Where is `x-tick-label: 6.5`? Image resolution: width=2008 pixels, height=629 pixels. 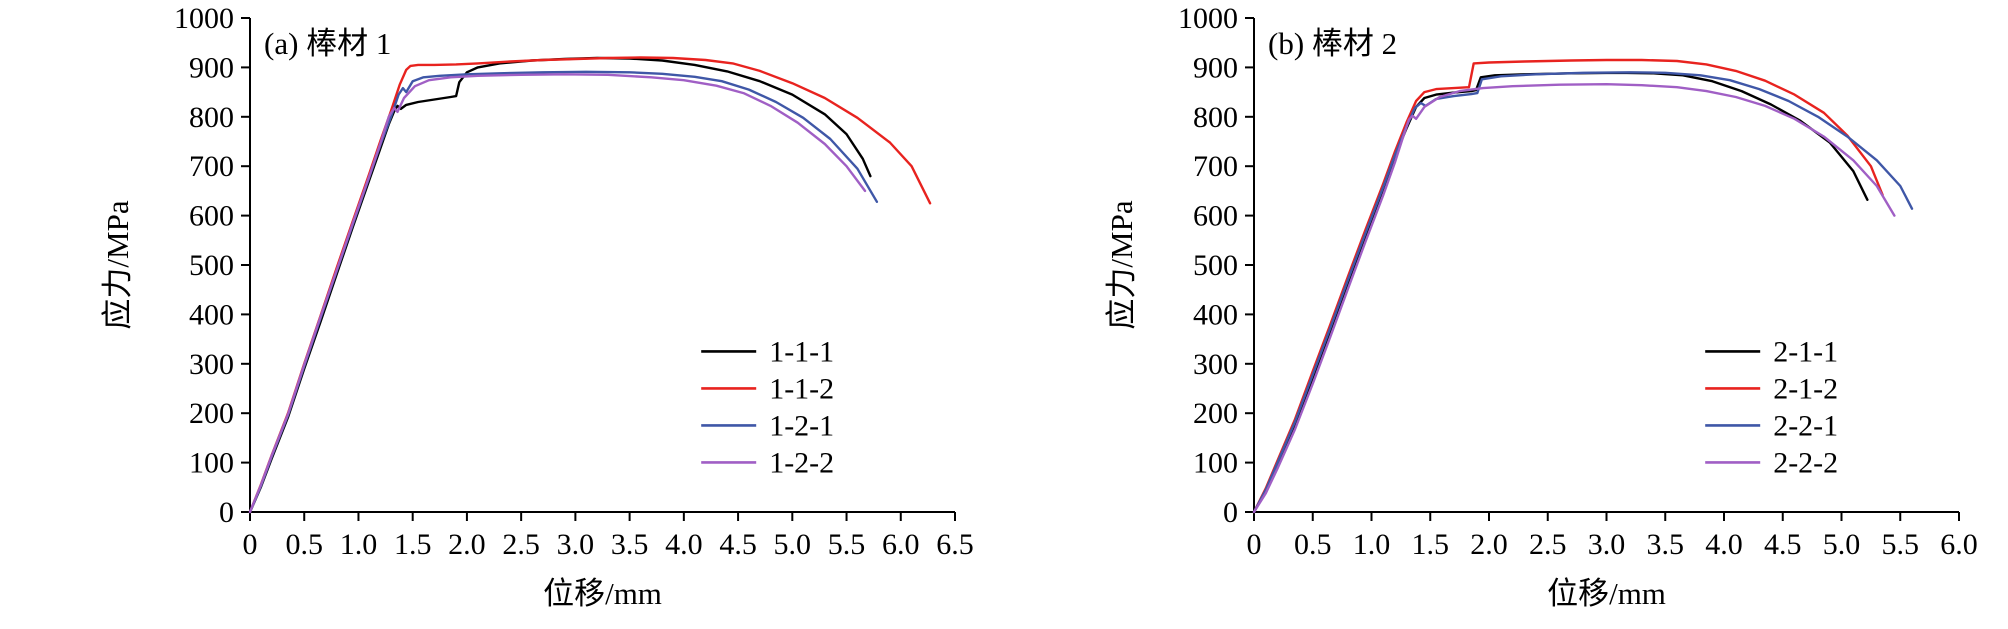
x-tick-label: 6.5 is located at coordinates (955, 544).